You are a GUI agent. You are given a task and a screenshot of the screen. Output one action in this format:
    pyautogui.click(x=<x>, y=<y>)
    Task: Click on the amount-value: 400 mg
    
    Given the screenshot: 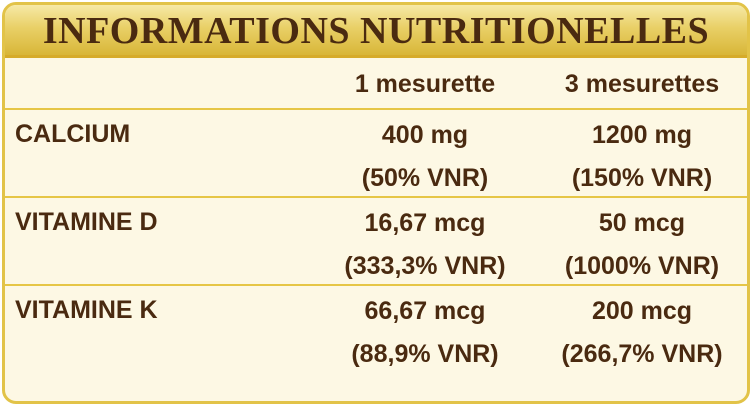 What is the action you would take?
    pyautogui.click(x=425, y=135)
    